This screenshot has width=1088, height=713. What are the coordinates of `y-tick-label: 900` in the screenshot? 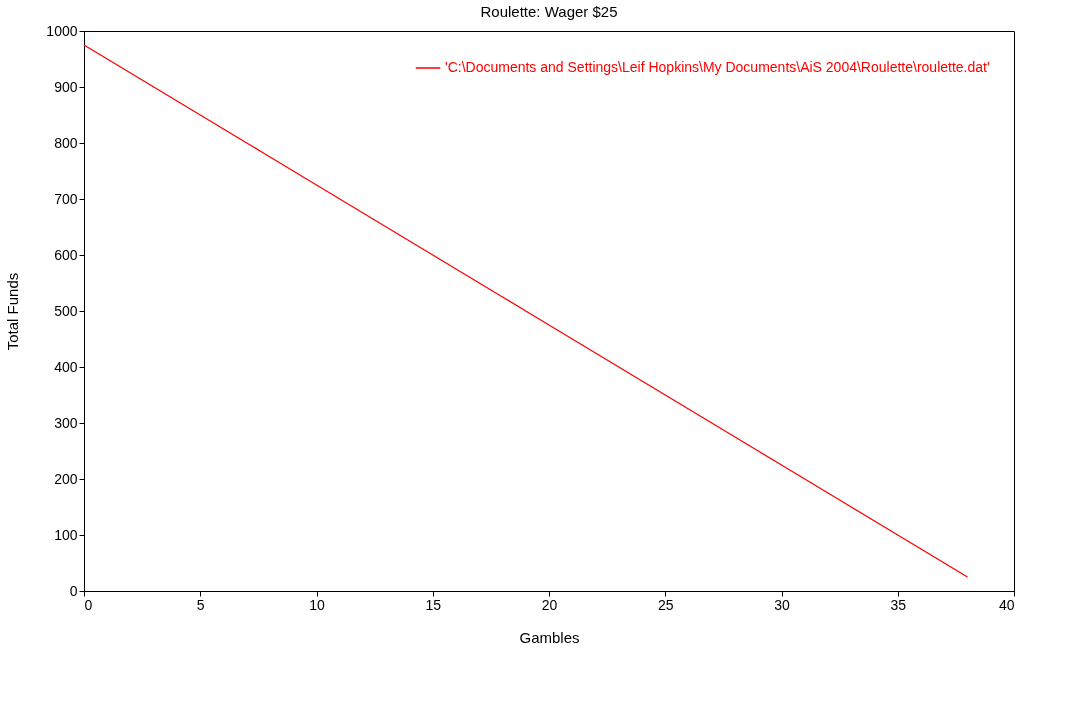 It's located at (66, 86).